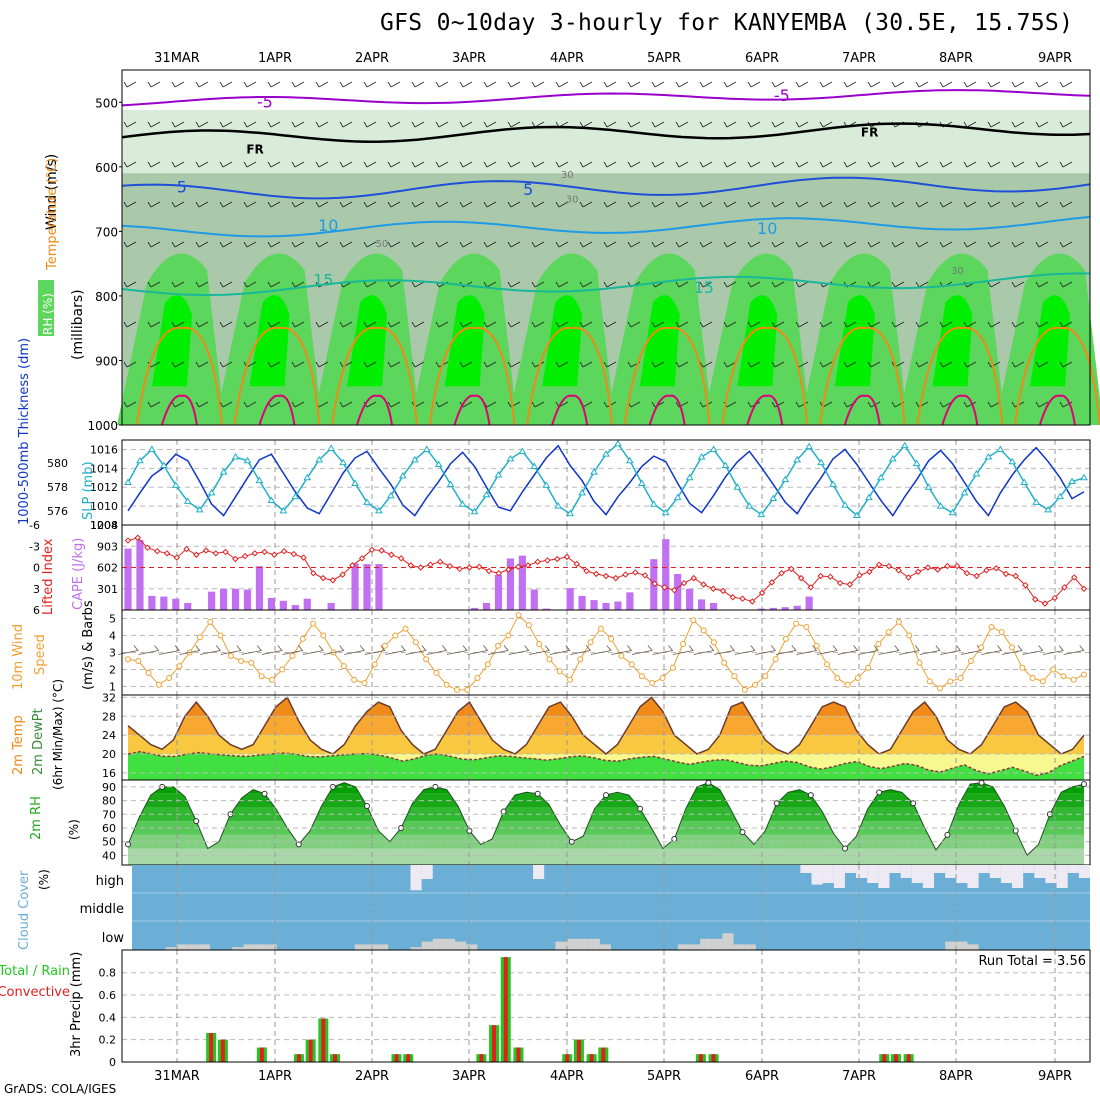 Image resolution: width=1100 pixels, height=1100 pixels. What do you see at coordinates (567, 175) in the screenshot?
I see `rh-label-0: 30` at bounding box center [567, 175].